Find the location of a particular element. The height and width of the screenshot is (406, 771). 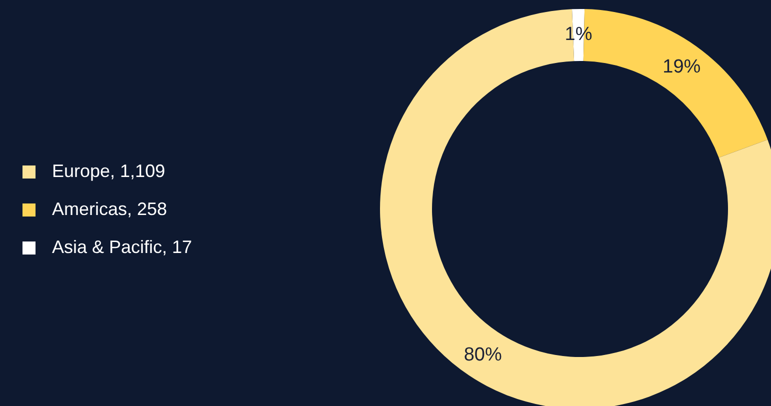

data-label: 80% is located at coordinates (483, 355).